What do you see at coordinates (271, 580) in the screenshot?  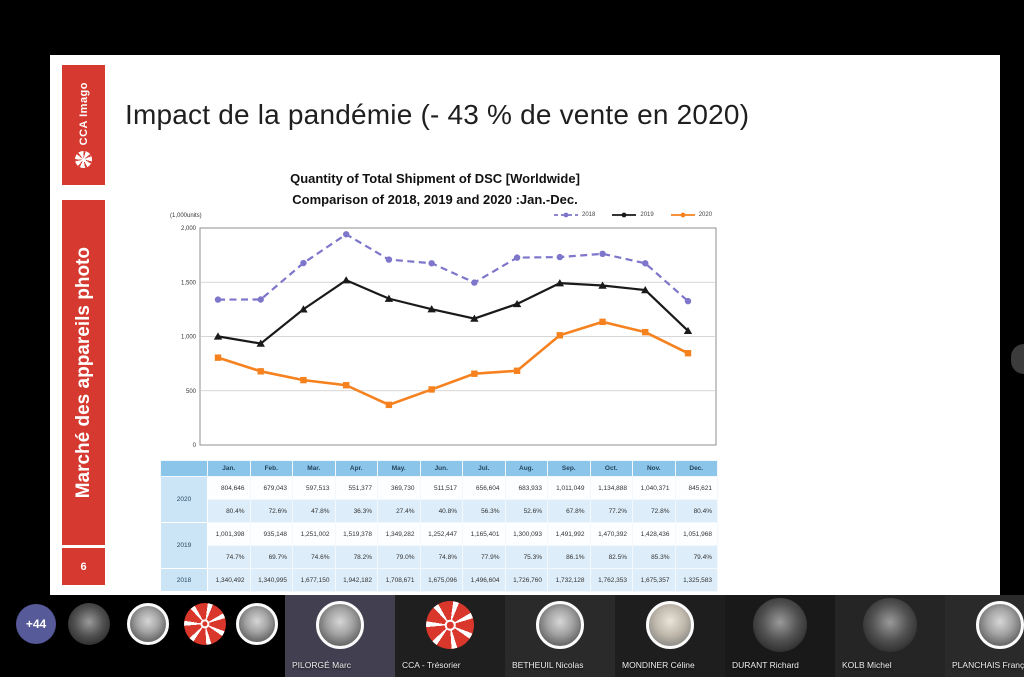 I see `value-cell: 1,340,995` at bounding box center [271, 580].